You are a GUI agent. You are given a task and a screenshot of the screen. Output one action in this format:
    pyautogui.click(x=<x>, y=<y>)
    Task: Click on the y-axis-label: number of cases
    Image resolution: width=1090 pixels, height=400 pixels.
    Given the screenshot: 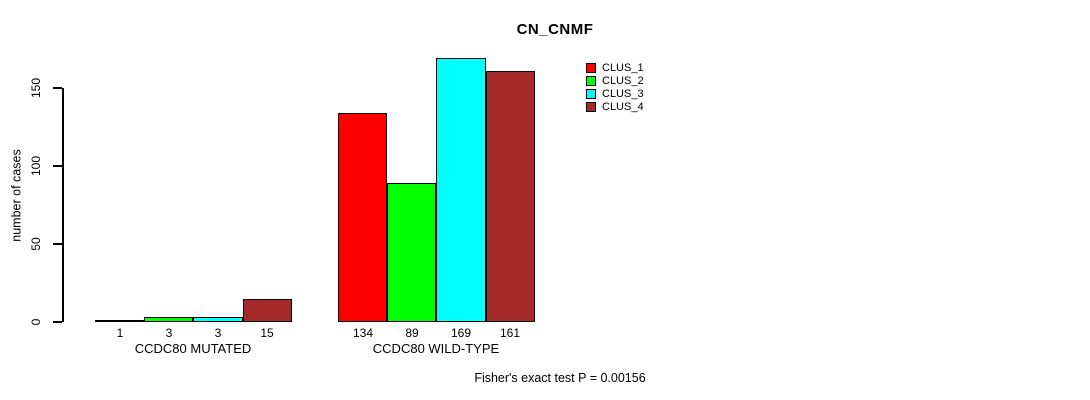 What is the action you would take?
    pyautogui.click(x=16, y=195)
    